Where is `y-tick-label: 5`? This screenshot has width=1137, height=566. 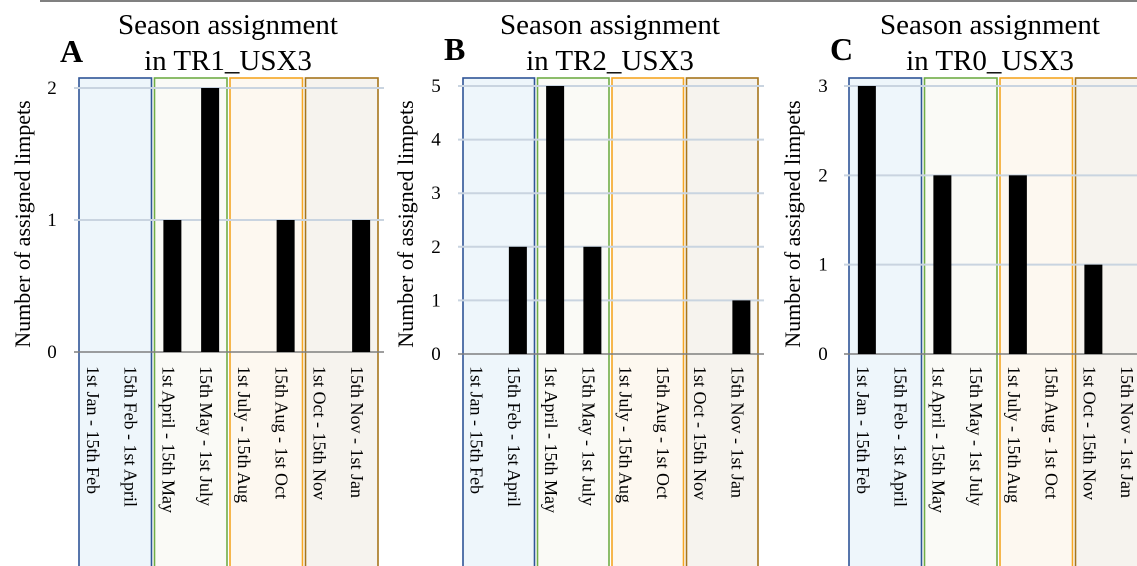 y-tick-label: 5 is located at coordinates (436, 86).